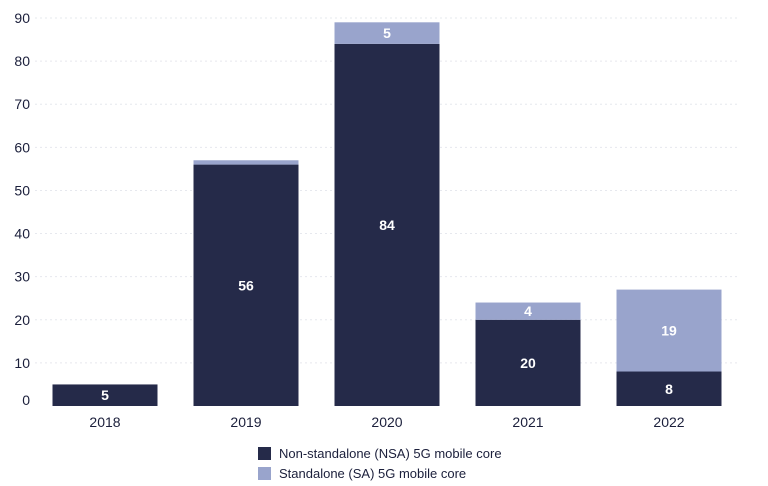  I want to click on legend-item-nsa: Non-standalone (NSA) 5G mobile core, so click(380, 453).